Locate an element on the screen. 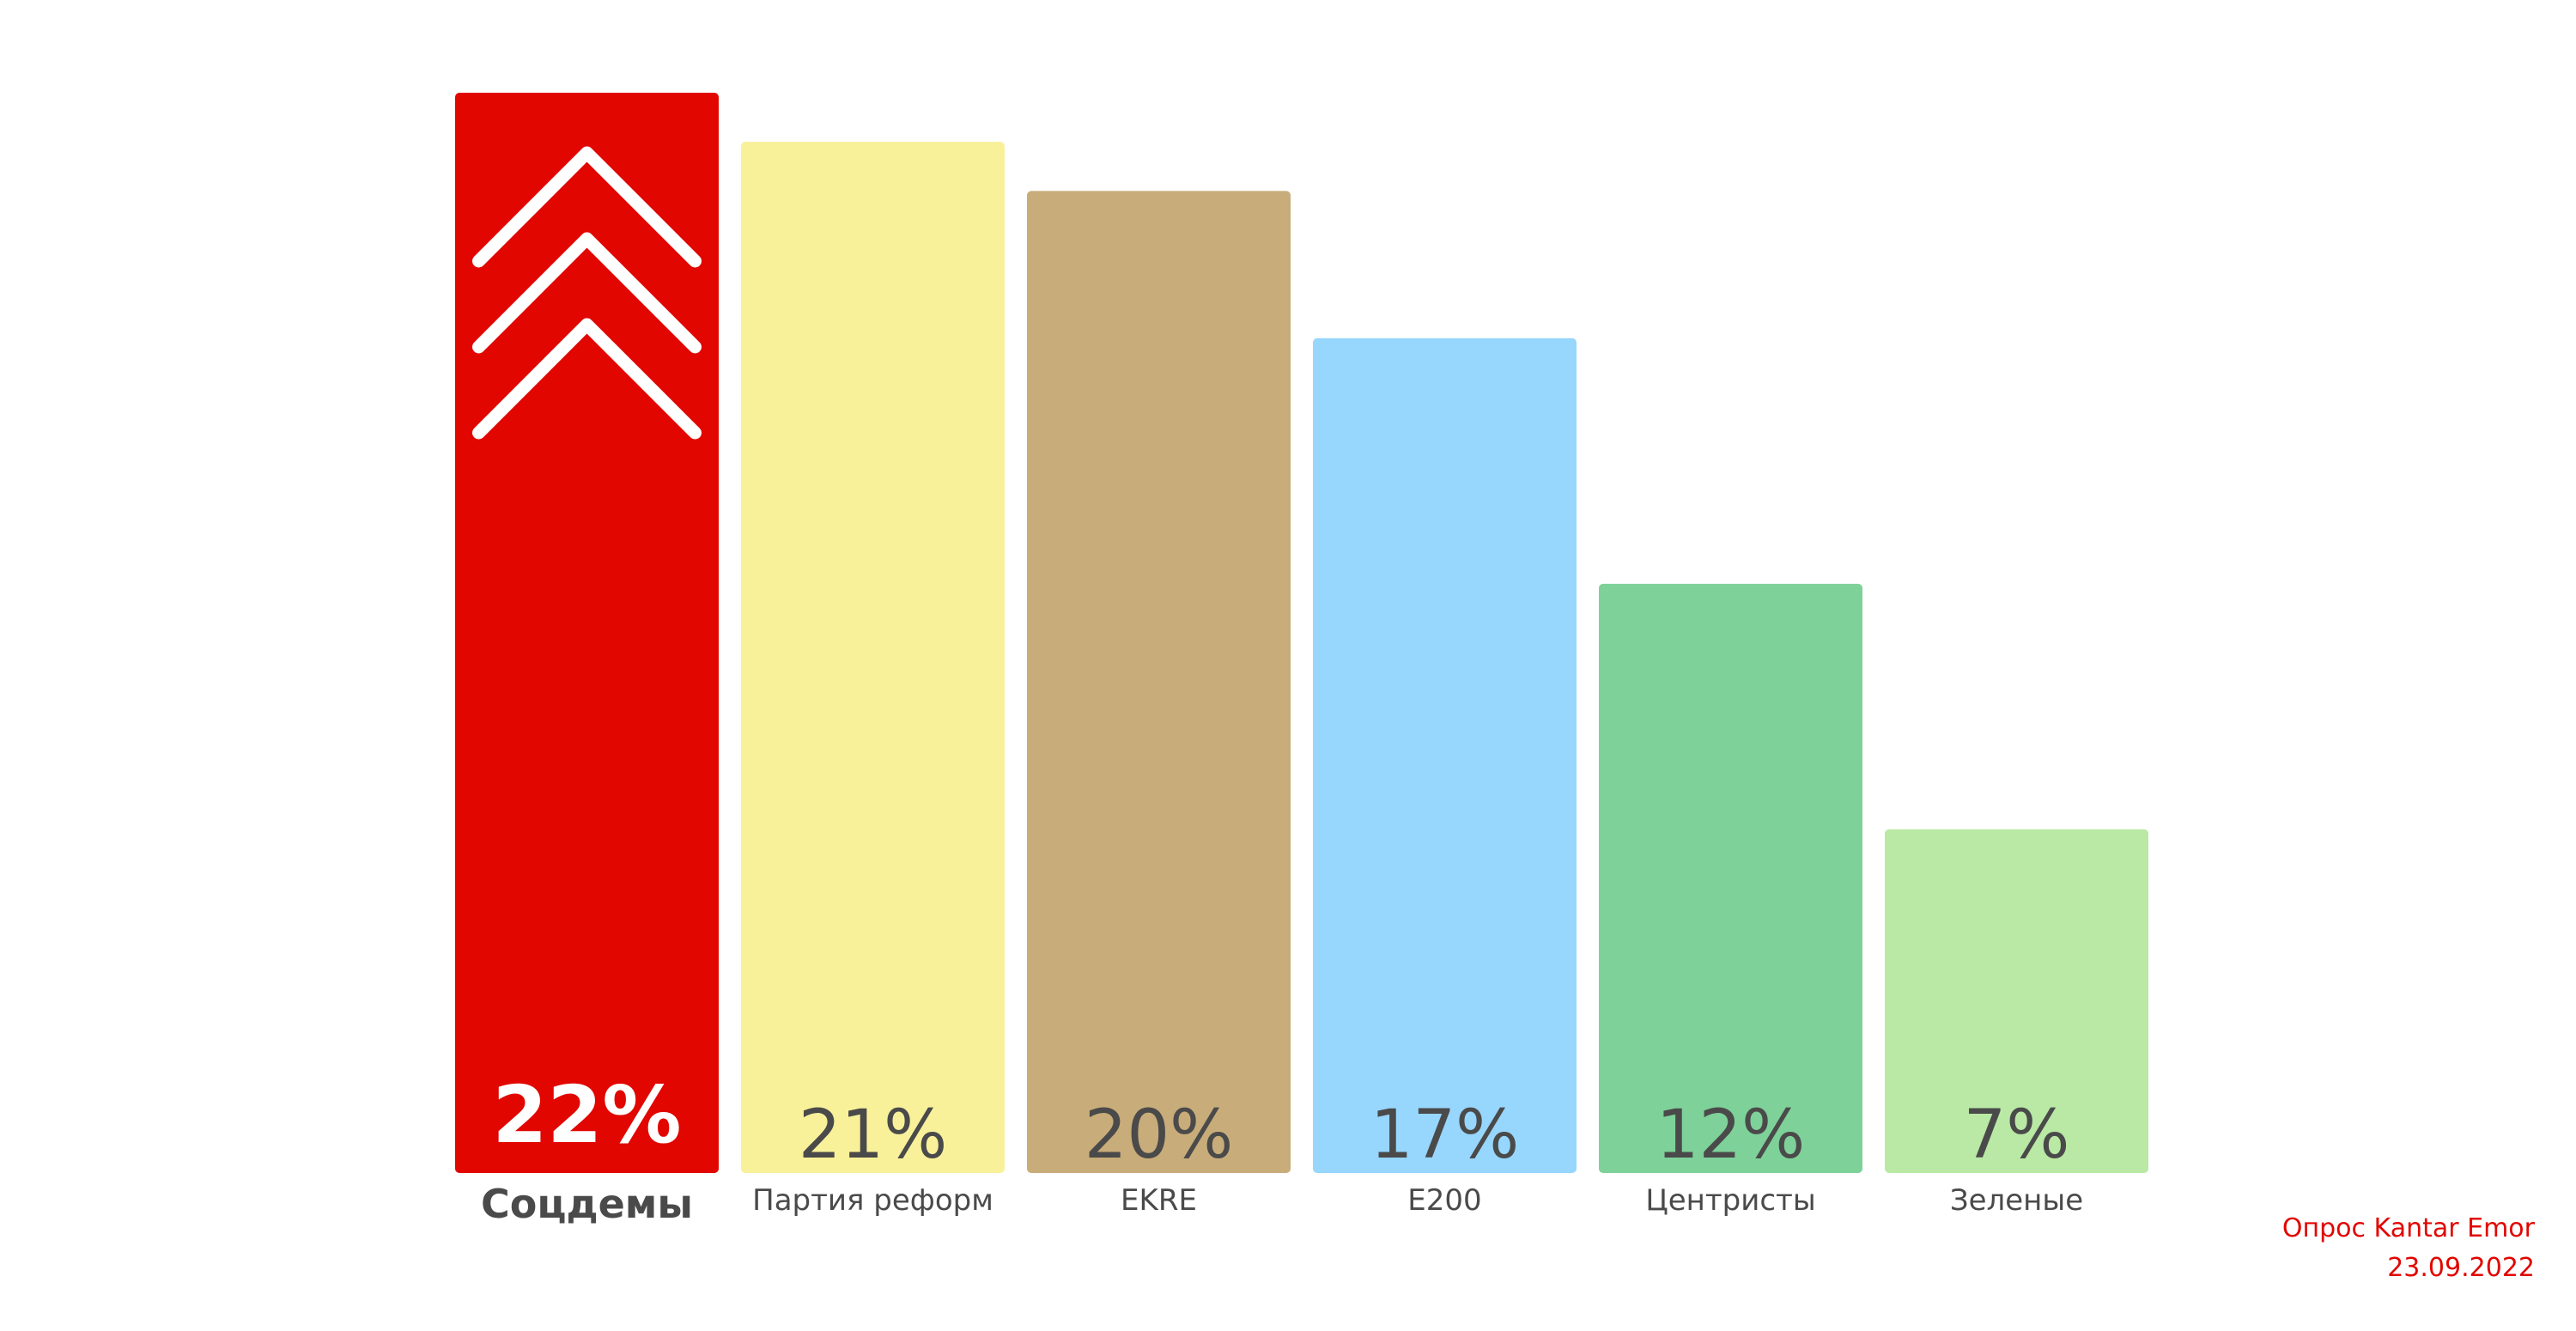  category-label: EKRE is located at coordinates (1159, 1200).